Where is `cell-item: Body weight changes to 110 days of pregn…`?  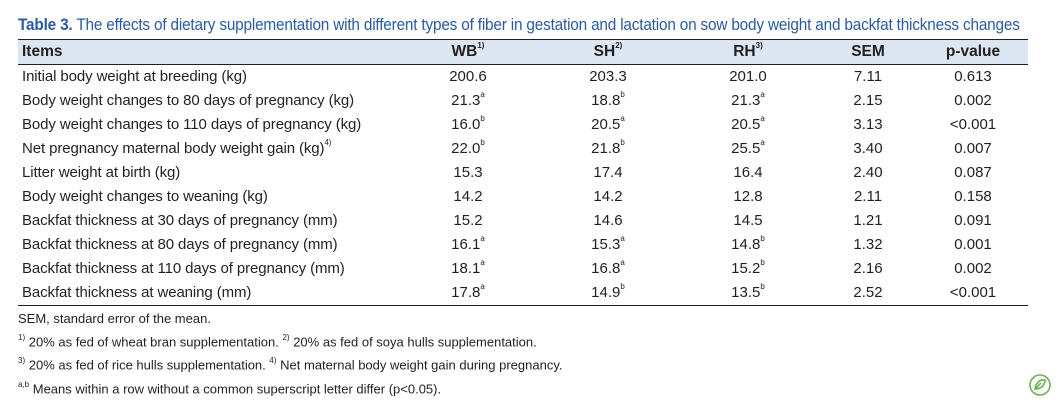
cell-item: Body weight changes to 110 days of pregn… is located at coordinates (192, 124).